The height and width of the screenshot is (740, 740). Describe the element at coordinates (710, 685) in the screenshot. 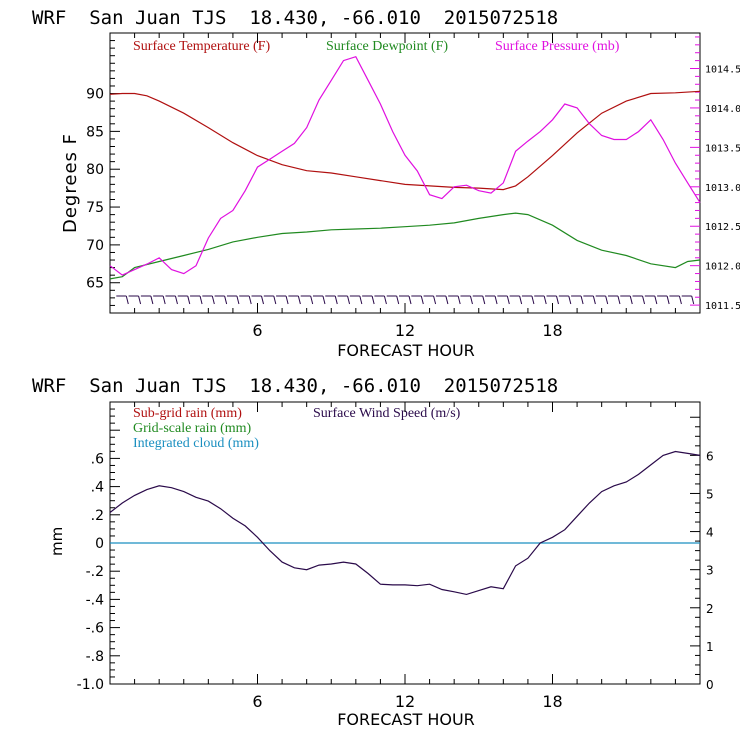

I see `bottom-y2-tick-label: 0` at that location.